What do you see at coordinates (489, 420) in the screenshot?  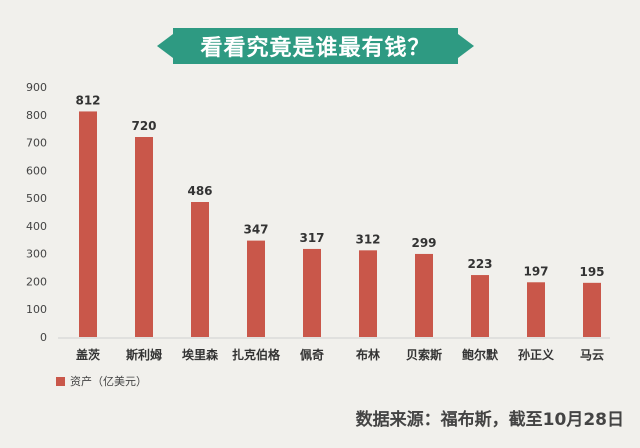 I see `source-note: 数据来源：福布斯，截至10月28日` at bounding box center [489, 420].